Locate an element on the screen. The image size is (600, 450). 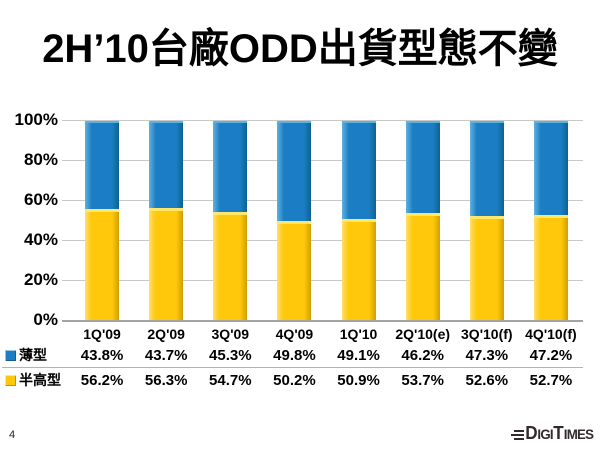
x-tick-label: 2Q'09 is located at coordinates (166, 334).